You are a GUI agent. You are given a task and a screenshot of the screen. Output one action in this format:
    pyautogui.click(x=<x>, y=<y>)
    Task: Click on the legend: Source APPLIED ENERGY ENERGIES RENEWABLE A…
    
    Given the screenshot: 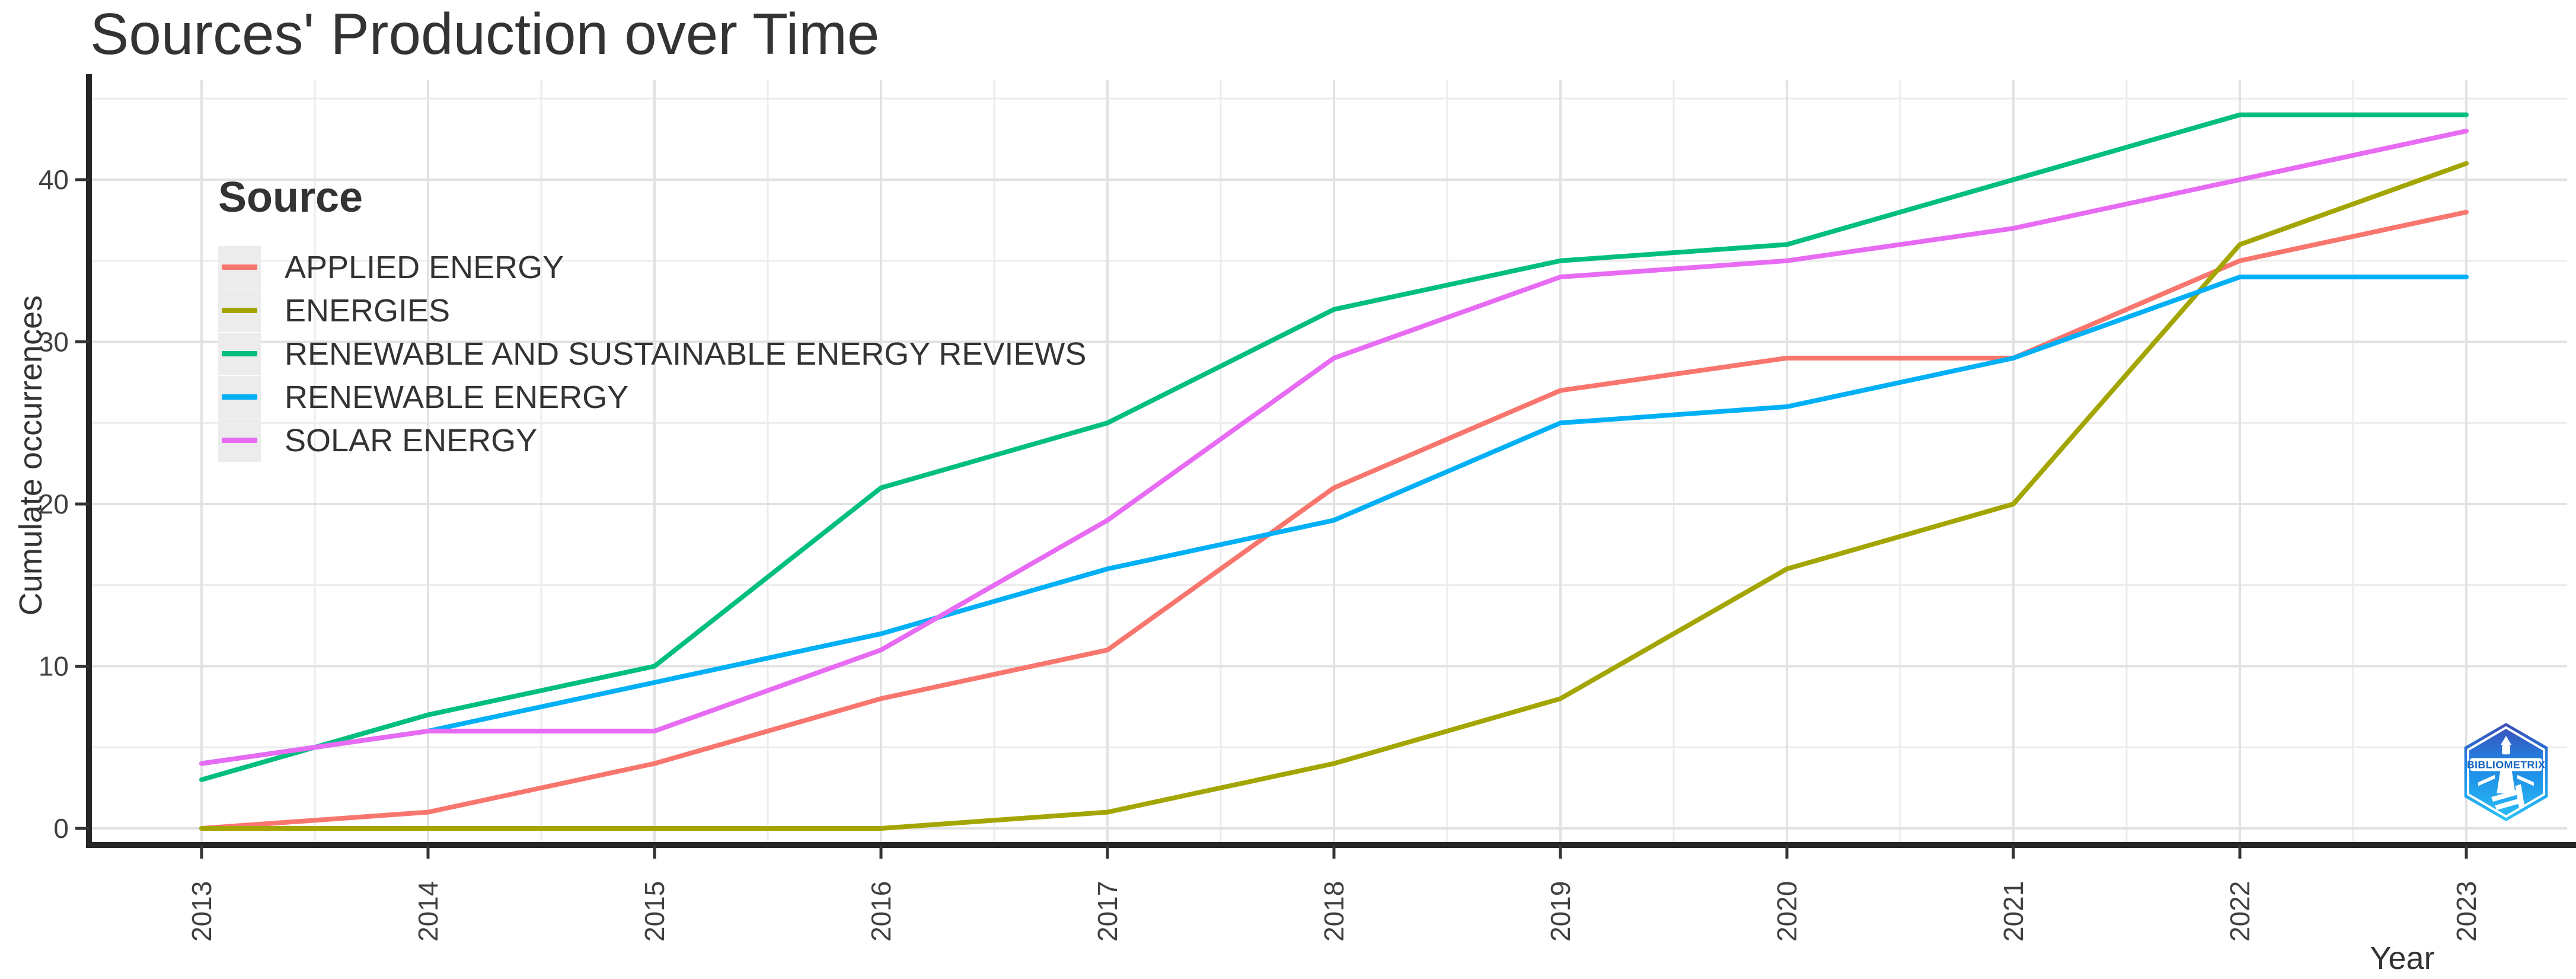 What is the action you would take?
    pyautogui.click(x=652, y=317)
    